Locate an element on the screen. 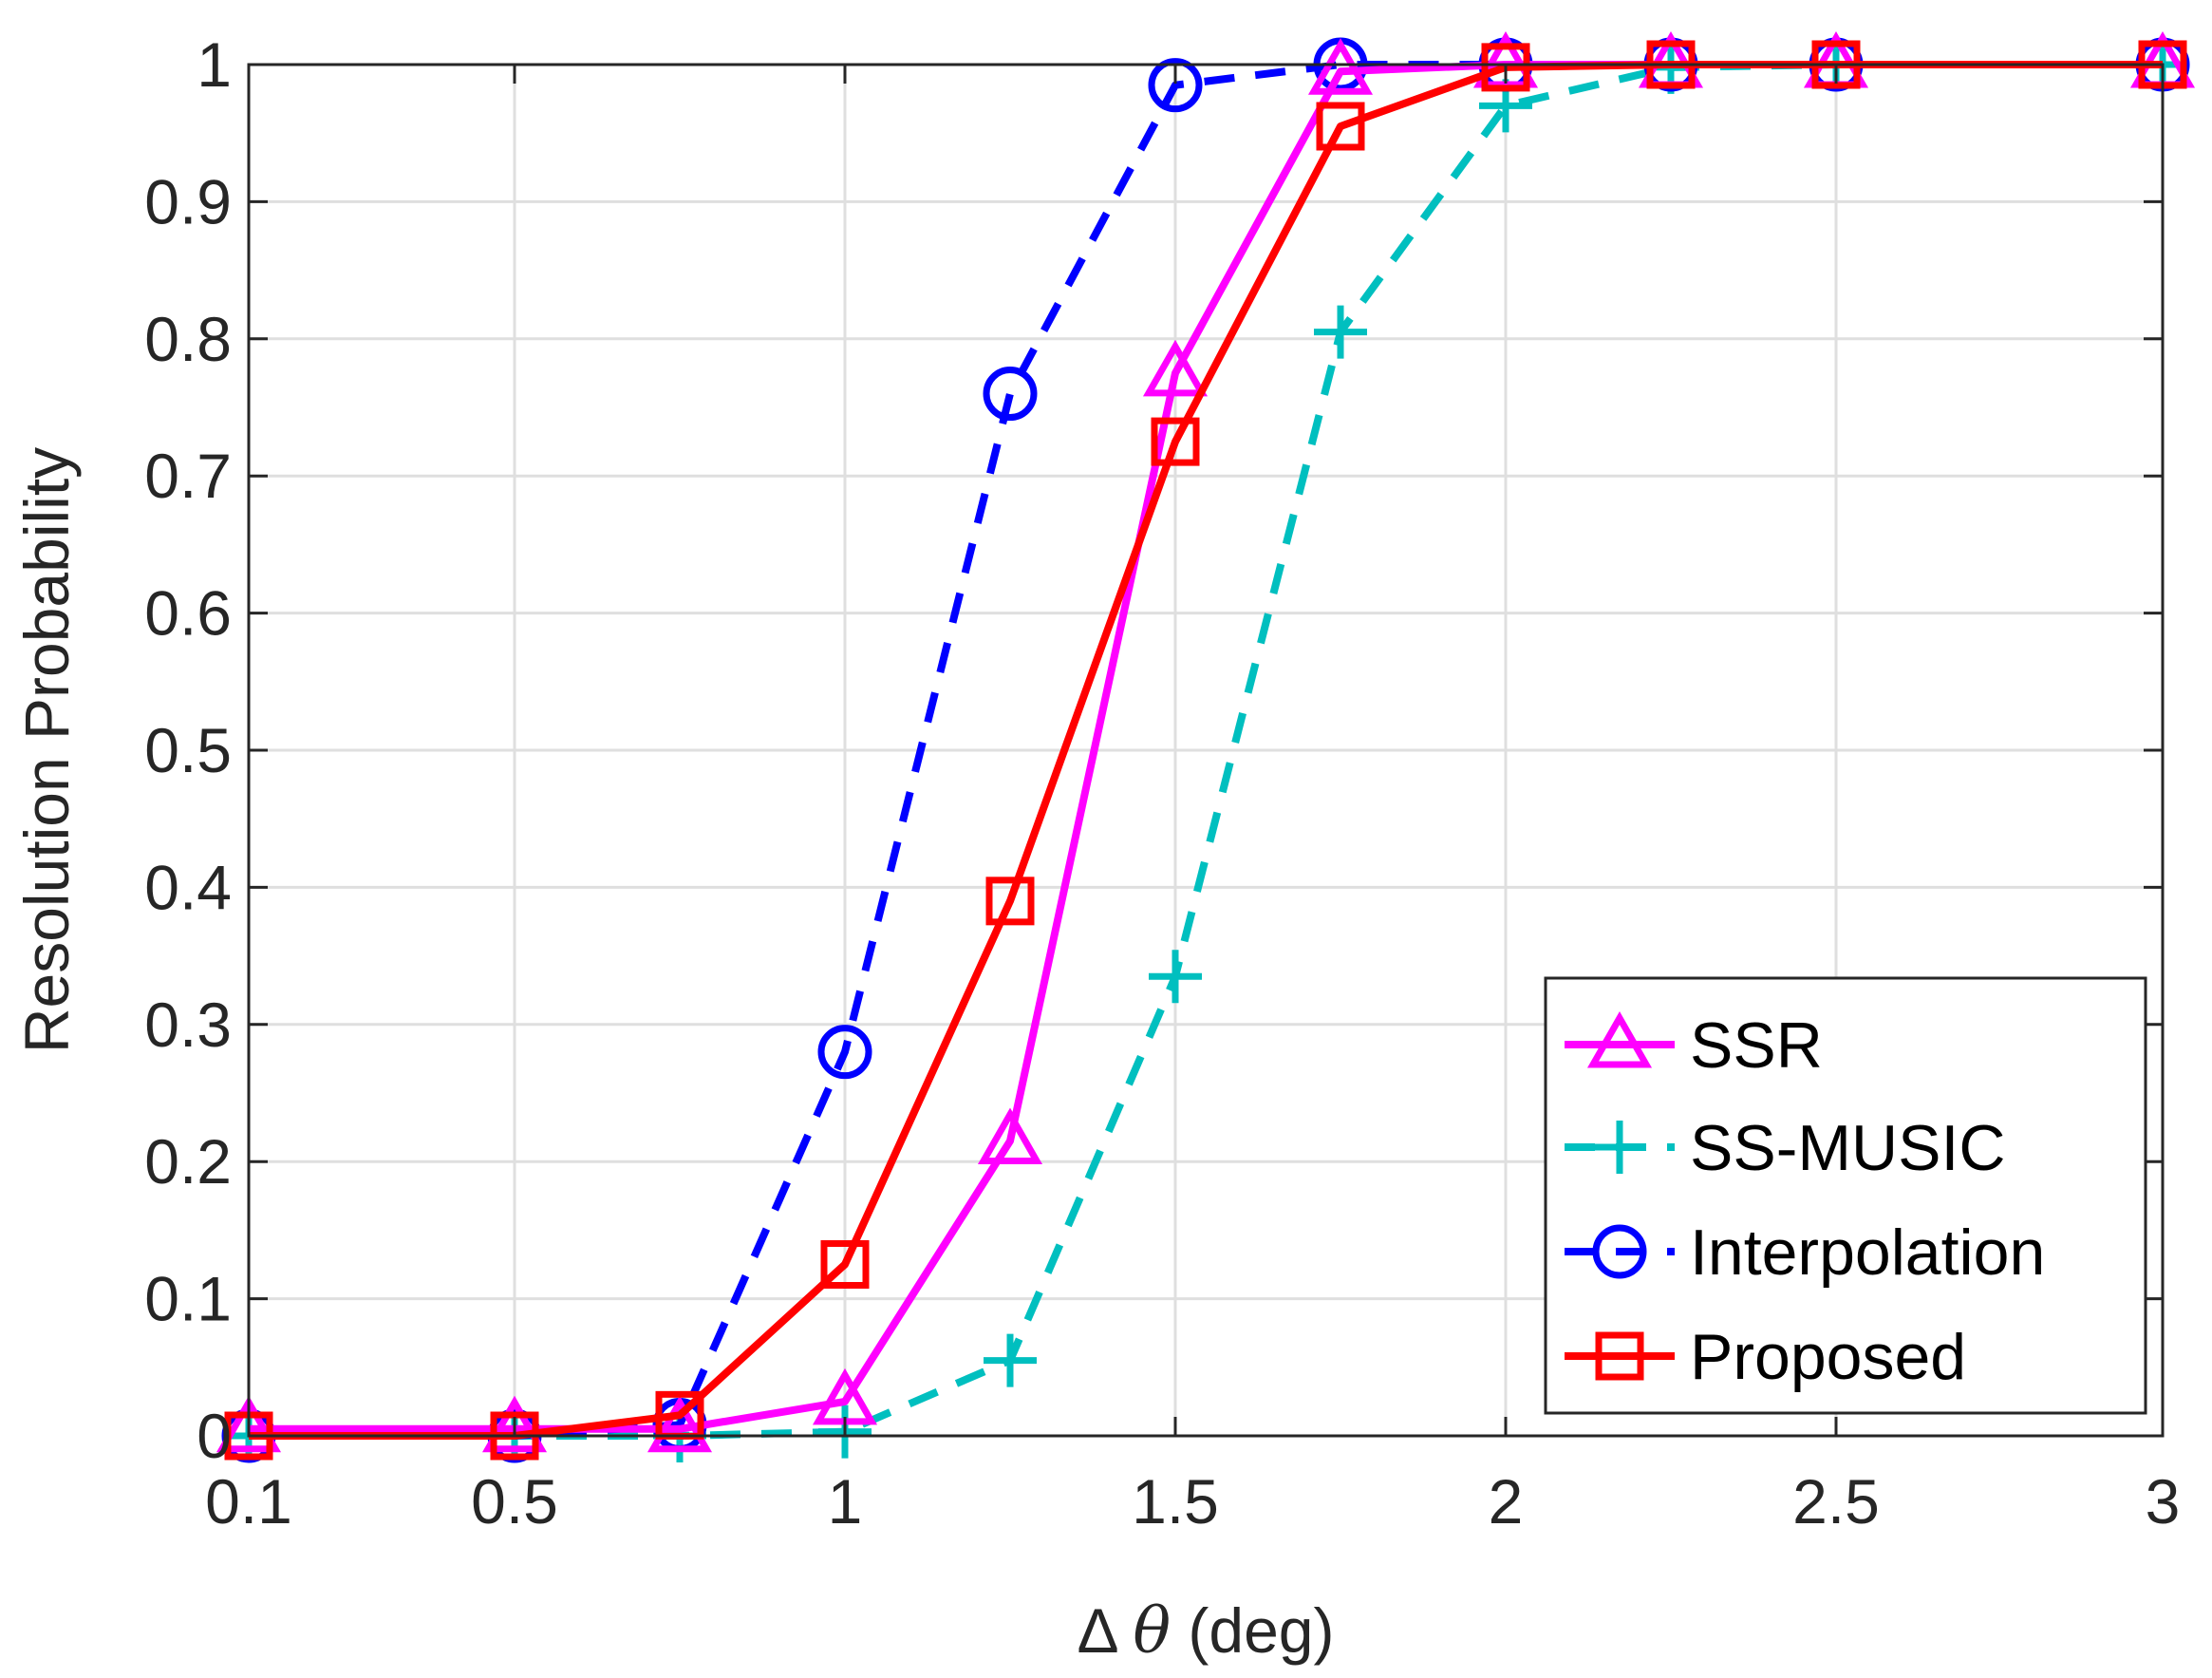 This screenshot has width=2212, height=1678. legend-marker-proposed is located at coordinates (1619, 1356).